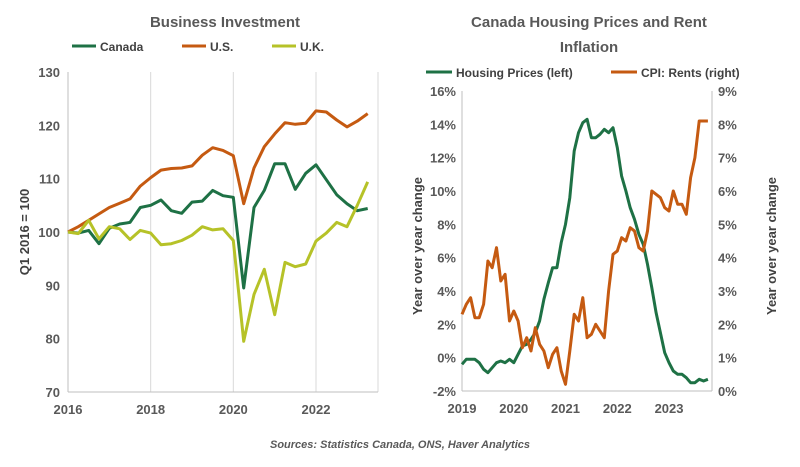  I want to click on y-tick-label-left: 16%, so click(443, 91).